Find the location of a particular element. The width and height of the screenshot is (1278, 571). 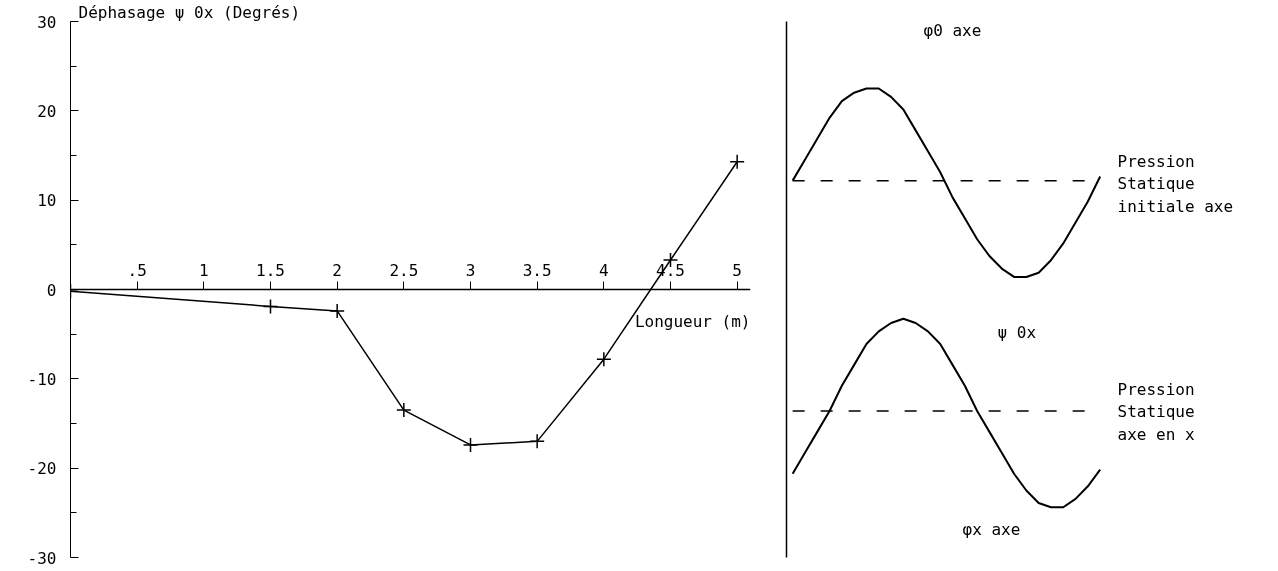

text: φx axe is located at coordinates (991, 529).